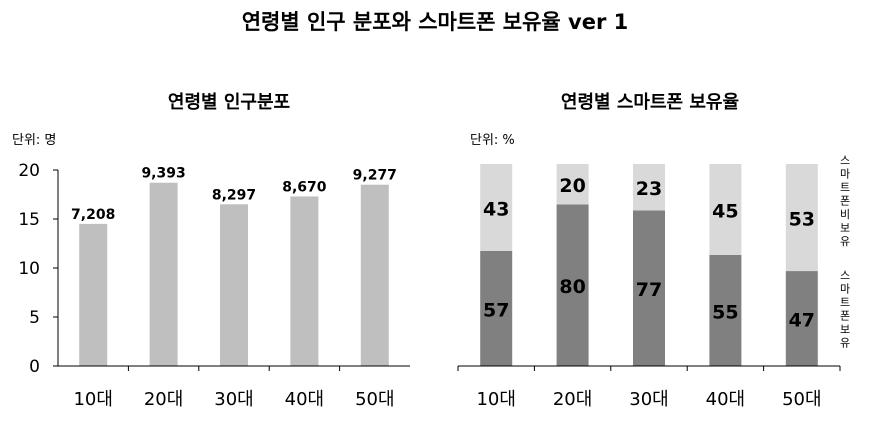 This screenshot has width=870, height=428. Describe the element at coordinates (29, 269) in the screenshot. I see `population-y-tick-label: 10` at that location.